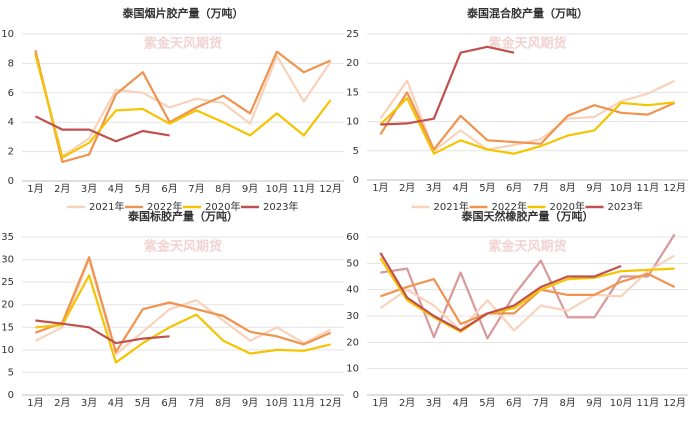  Describe the element at coordinates (11, 122) in the screenshot. I see `y-tick-label: 4` at that location.